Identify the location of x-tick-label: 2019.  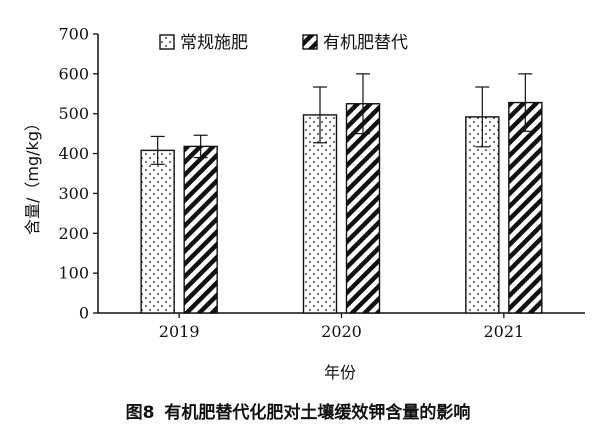
(179, 331).